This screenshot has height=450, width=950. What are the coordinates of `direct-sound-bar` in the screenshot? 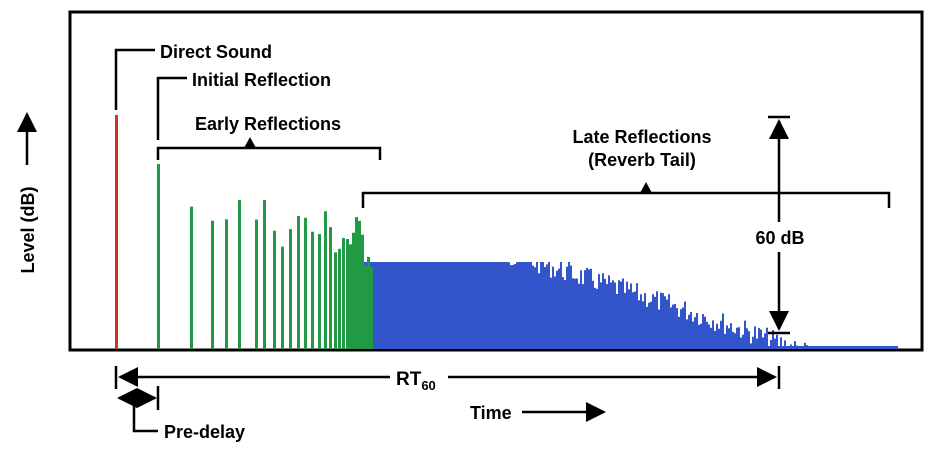 It's located at (116, 232).